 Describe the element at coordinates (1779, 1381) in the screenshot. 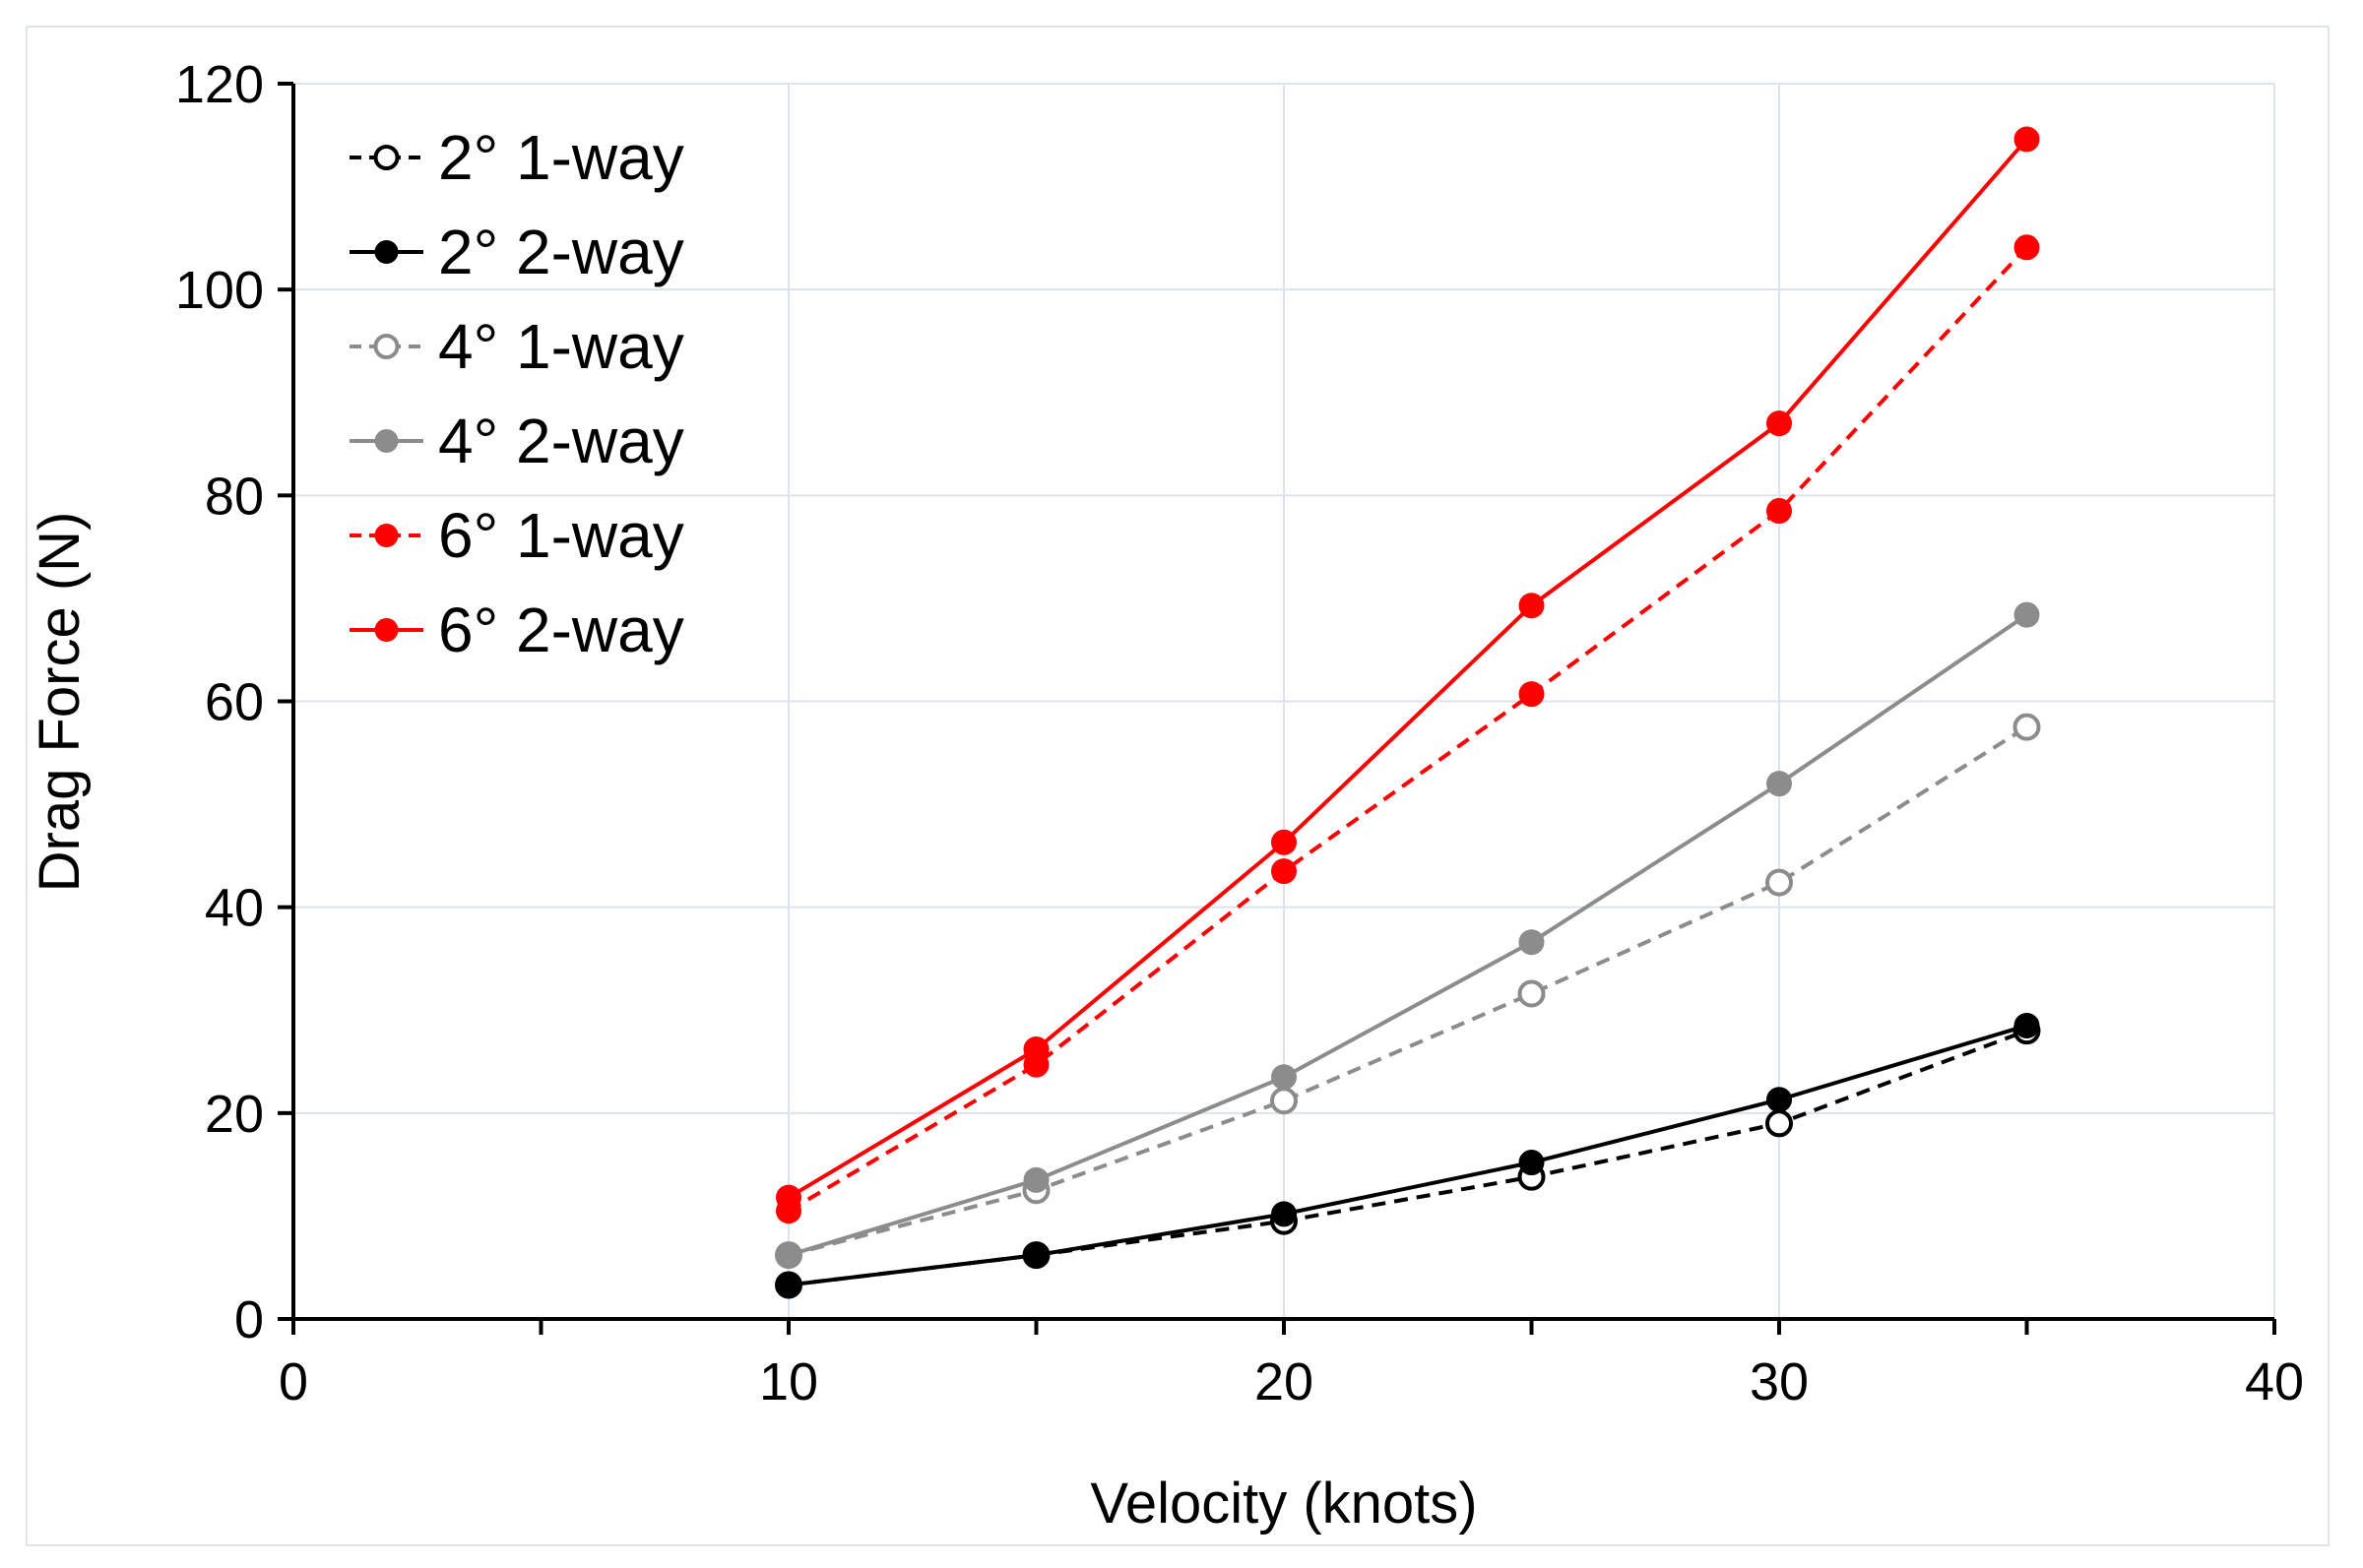

I see `x-tick-label: 30` at that location.